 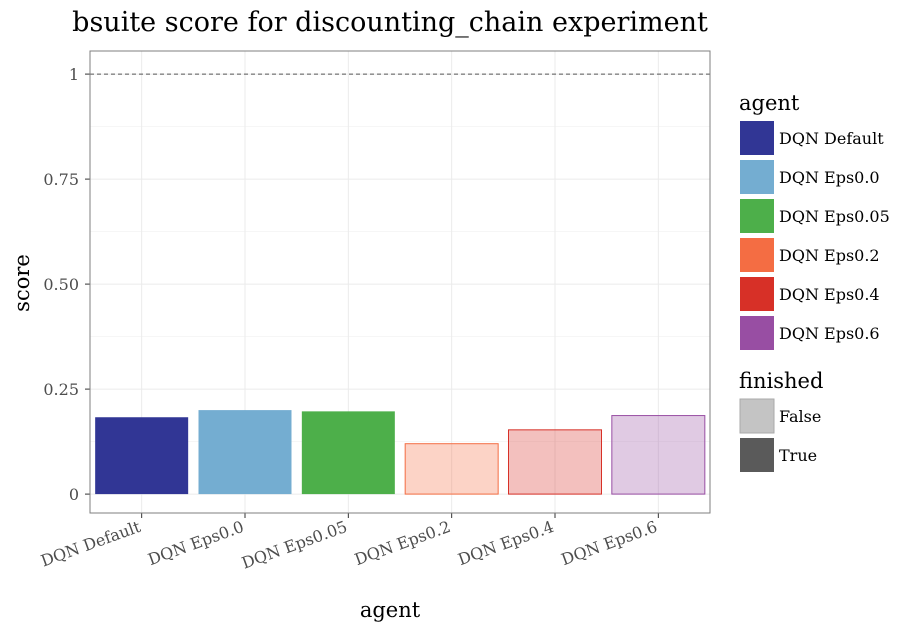 I want to click on legend-agent-label: DQN Eps0.6, so click(x=829, y=333).